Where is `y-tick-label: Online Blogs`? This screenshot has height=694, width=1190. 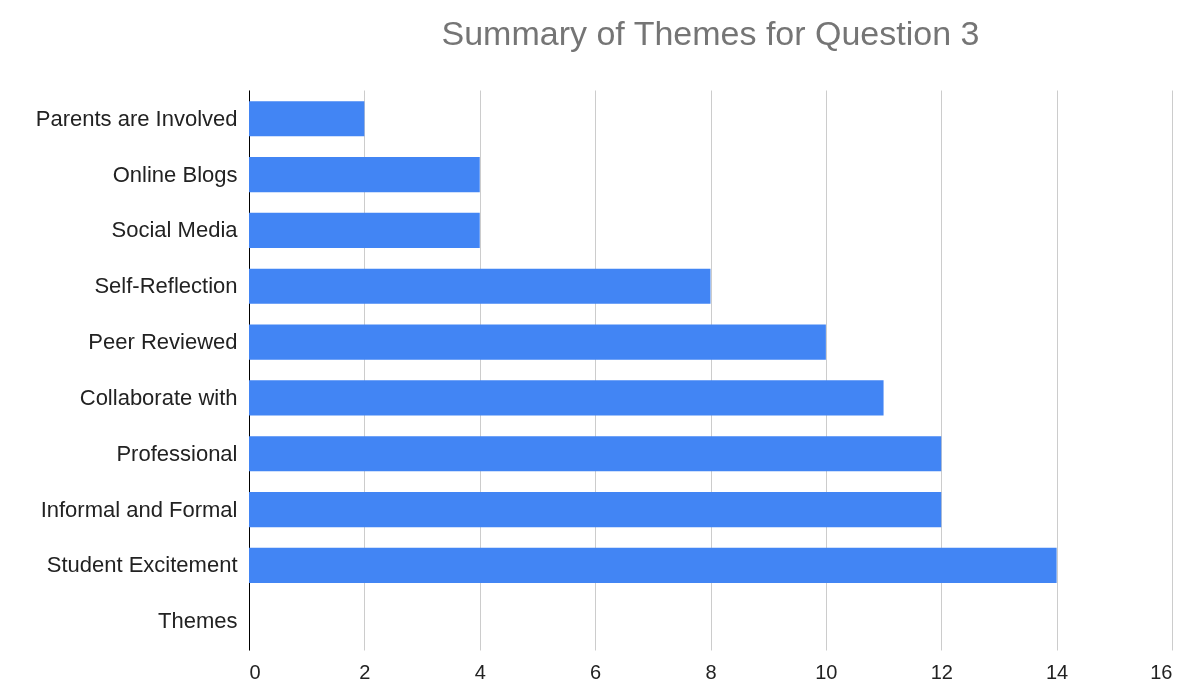 y-tick-label: Online Blogs is located at coordinates (175, 174).